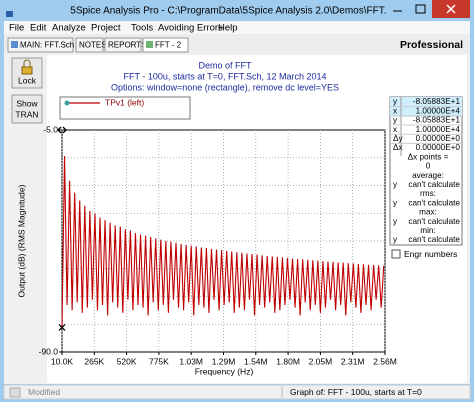 The height and width of the screenshot is (402, 474). What do you see at coordinates (288, 361) in the screenshot?
I see `x-tick-label: 1.80M` at bounding box center [288, 361].